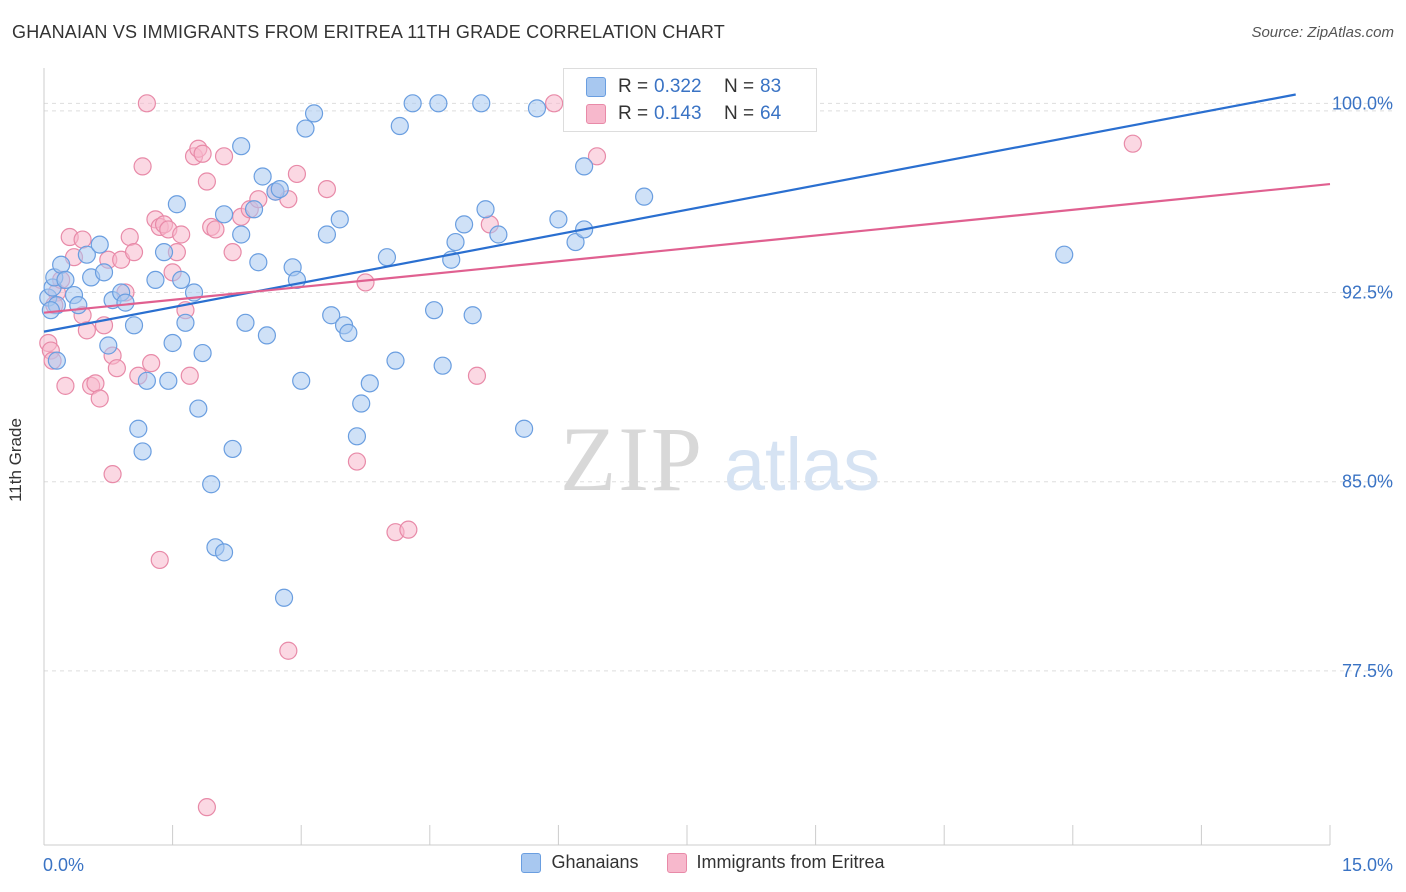 The width and height of the screenshot is (1406, 892). I want to click on x-tick-label-max: 15.0%, so click(1367, 865).